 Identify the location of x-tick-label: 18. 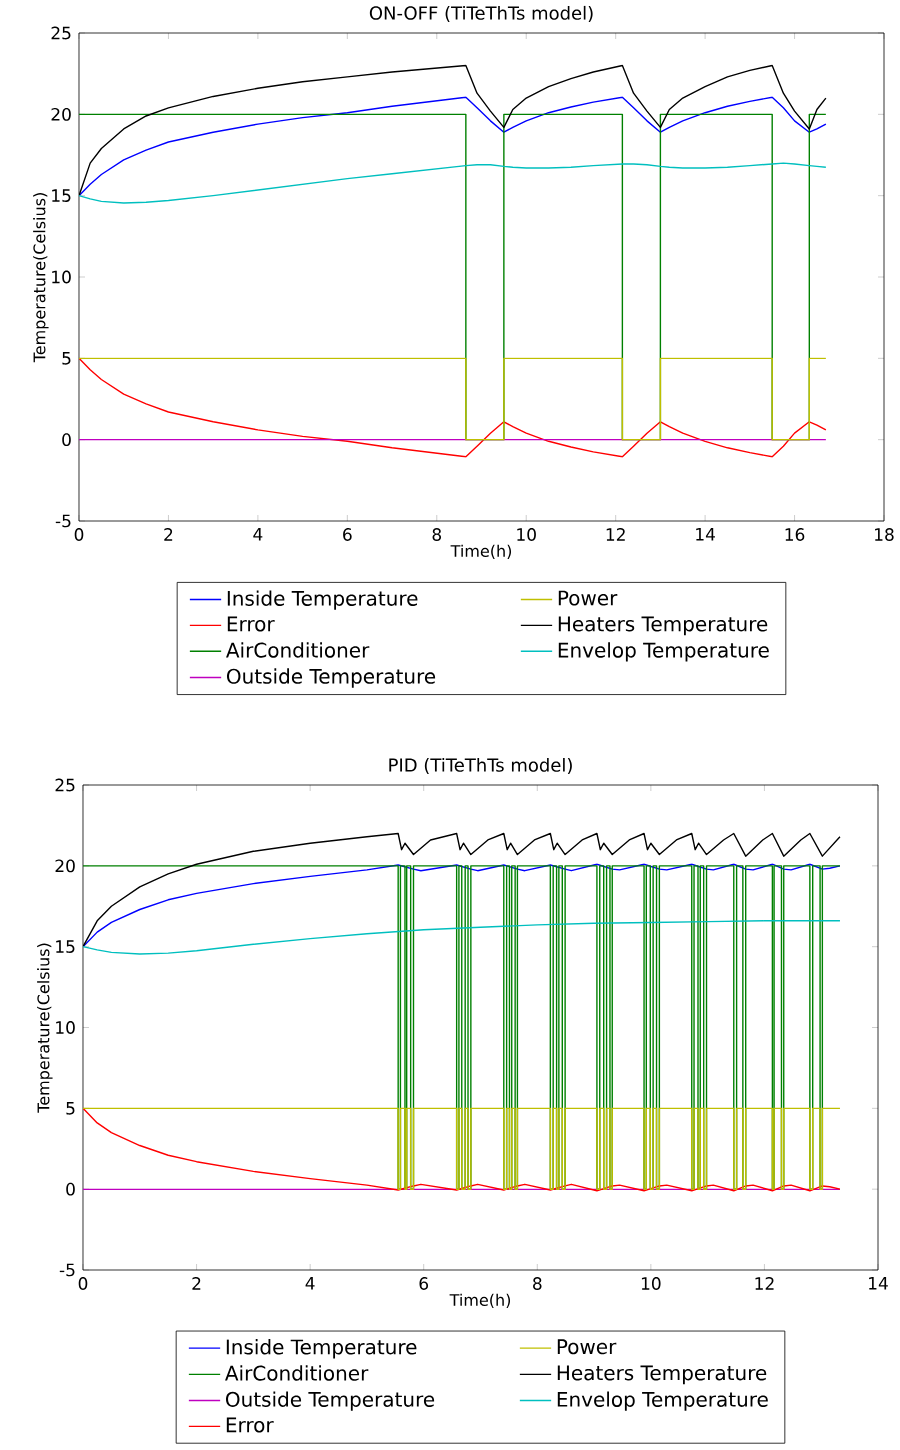
(884, 534).